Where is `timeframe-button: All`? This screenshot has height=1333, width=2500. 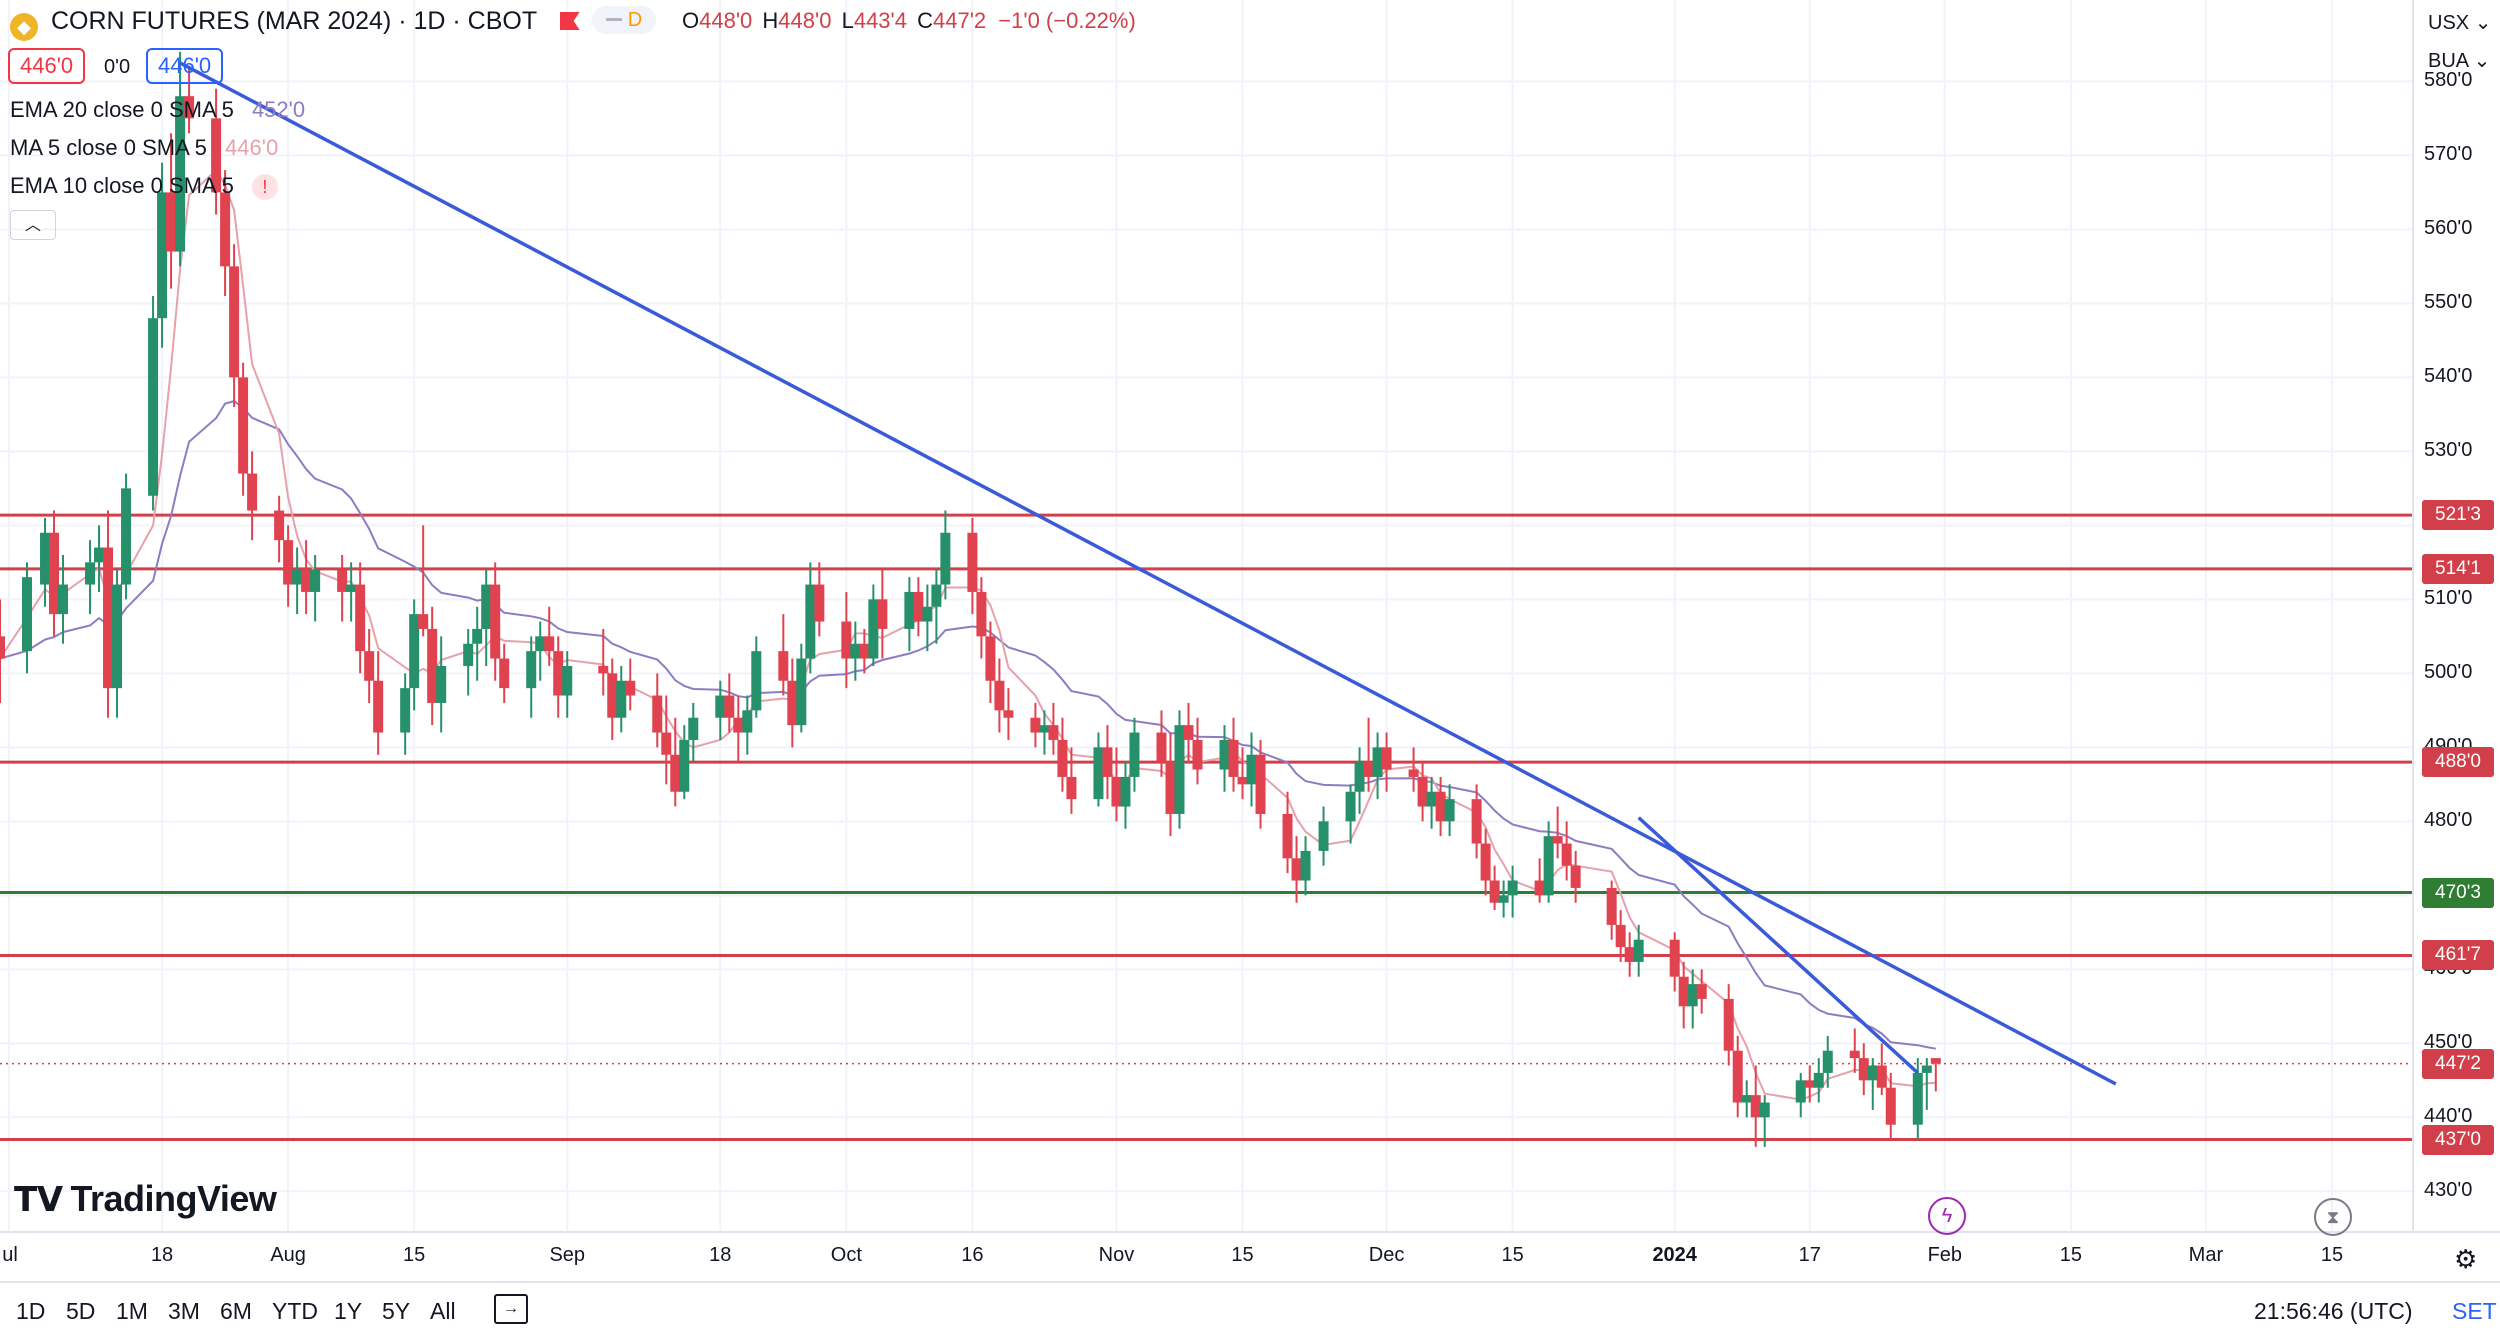 timeframe-button: All is located at coordinates (443, 1311).